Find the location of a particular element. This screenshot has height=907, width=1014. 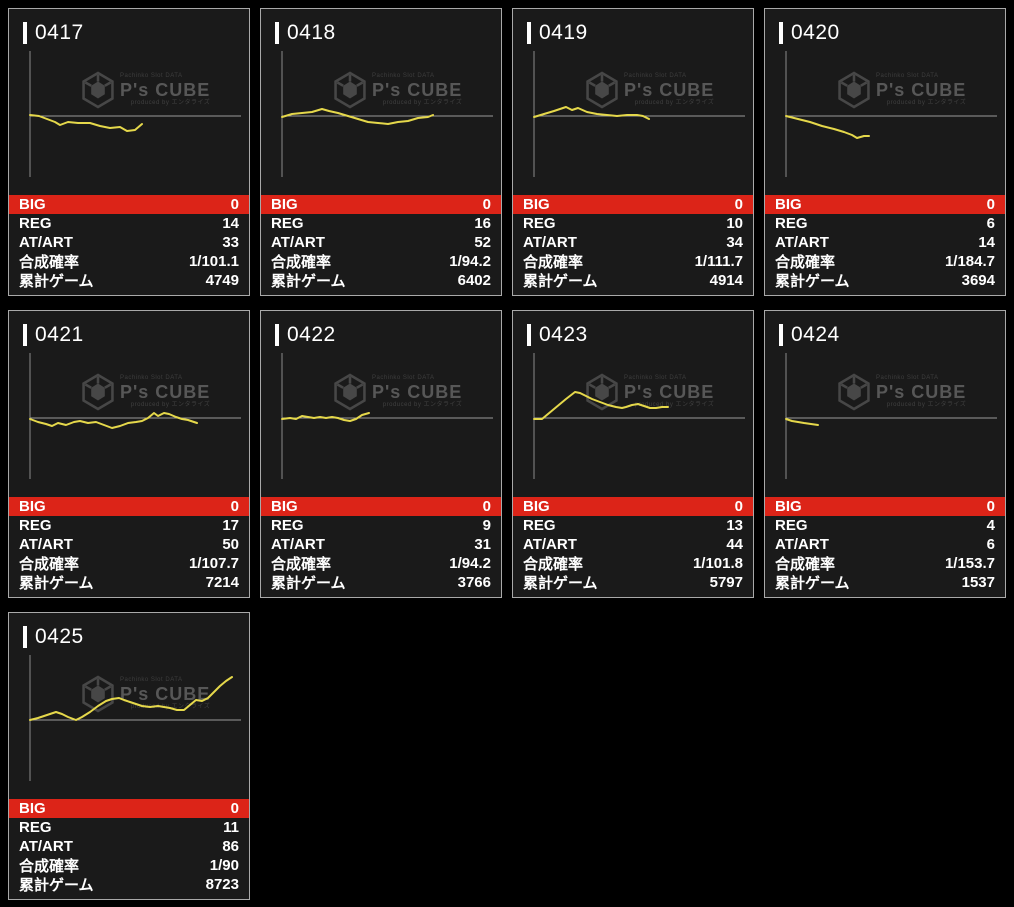

stat-row-at-art: AT/ART 86 is located at coordinates (129, 846).